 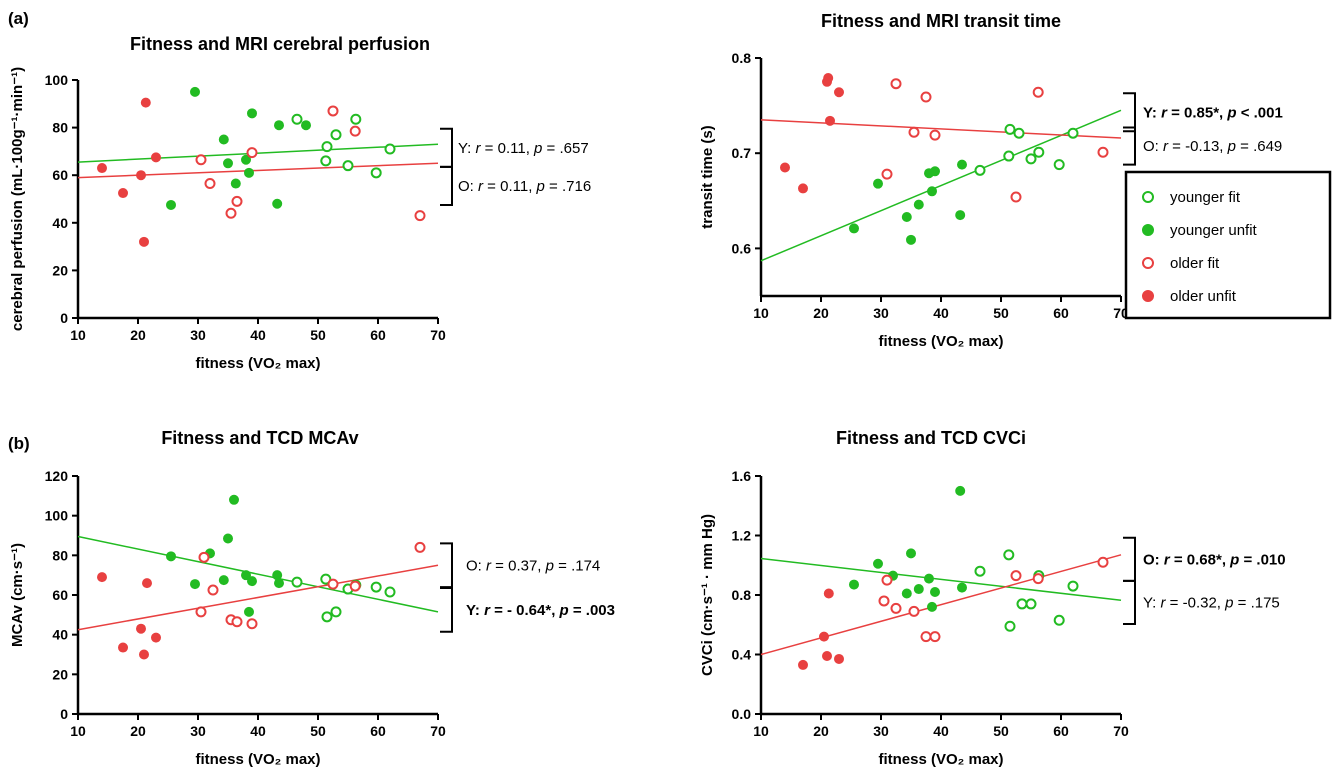 What do you see at coordinates (707, 176) in the screenshot?
I see `y-axis-label: transit time (s)` at bounding box center [707, 176].